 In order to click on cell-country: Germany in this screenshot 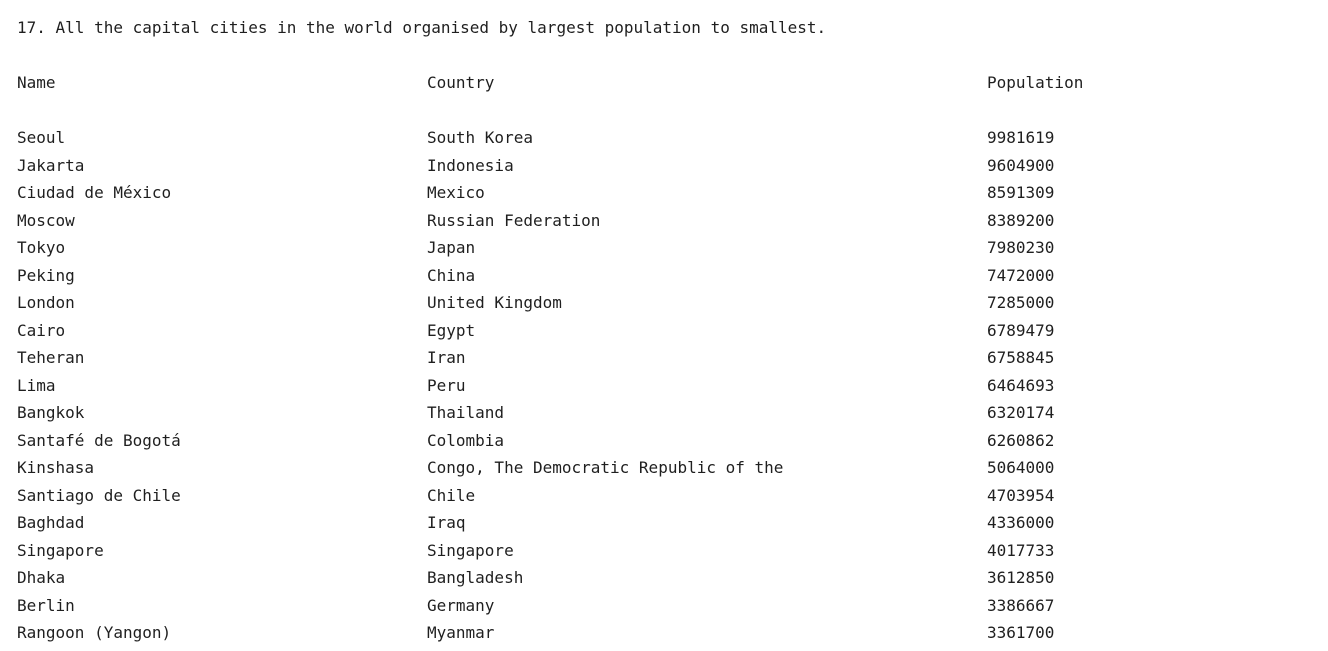, I will do `click(461, 605)`.